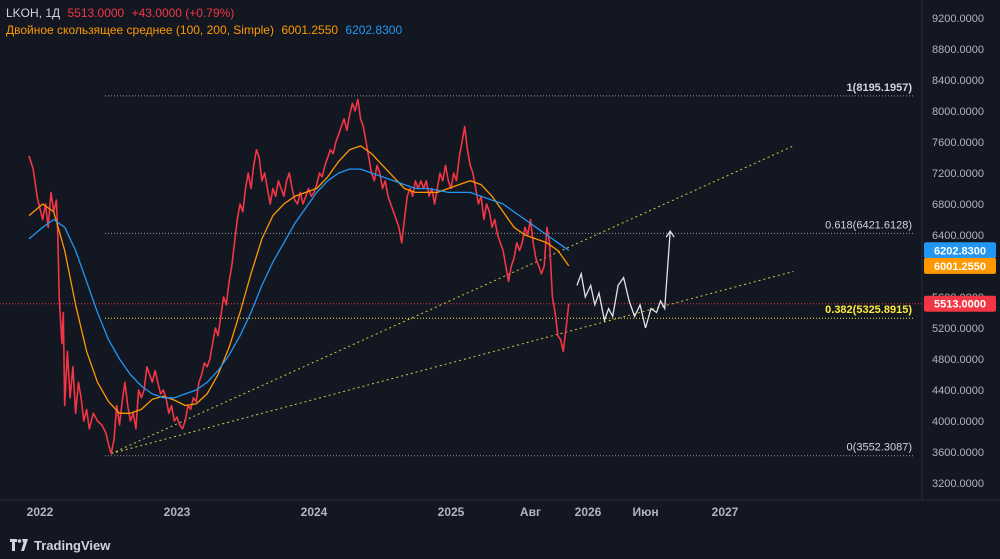  Describe the element at coordinates (19, 545) in the screenshot. I see `tradingview-logo-icon` at that location.